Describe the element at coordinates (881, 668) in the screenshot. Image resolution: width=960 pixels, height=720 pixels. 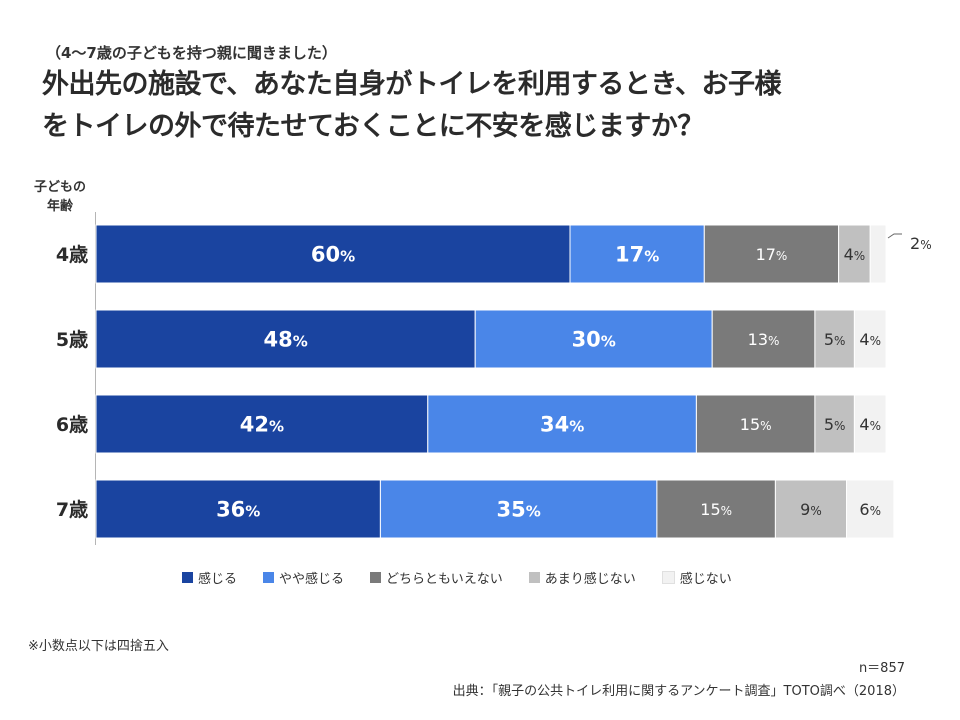
I see `sample-size: n＝857` at that location.